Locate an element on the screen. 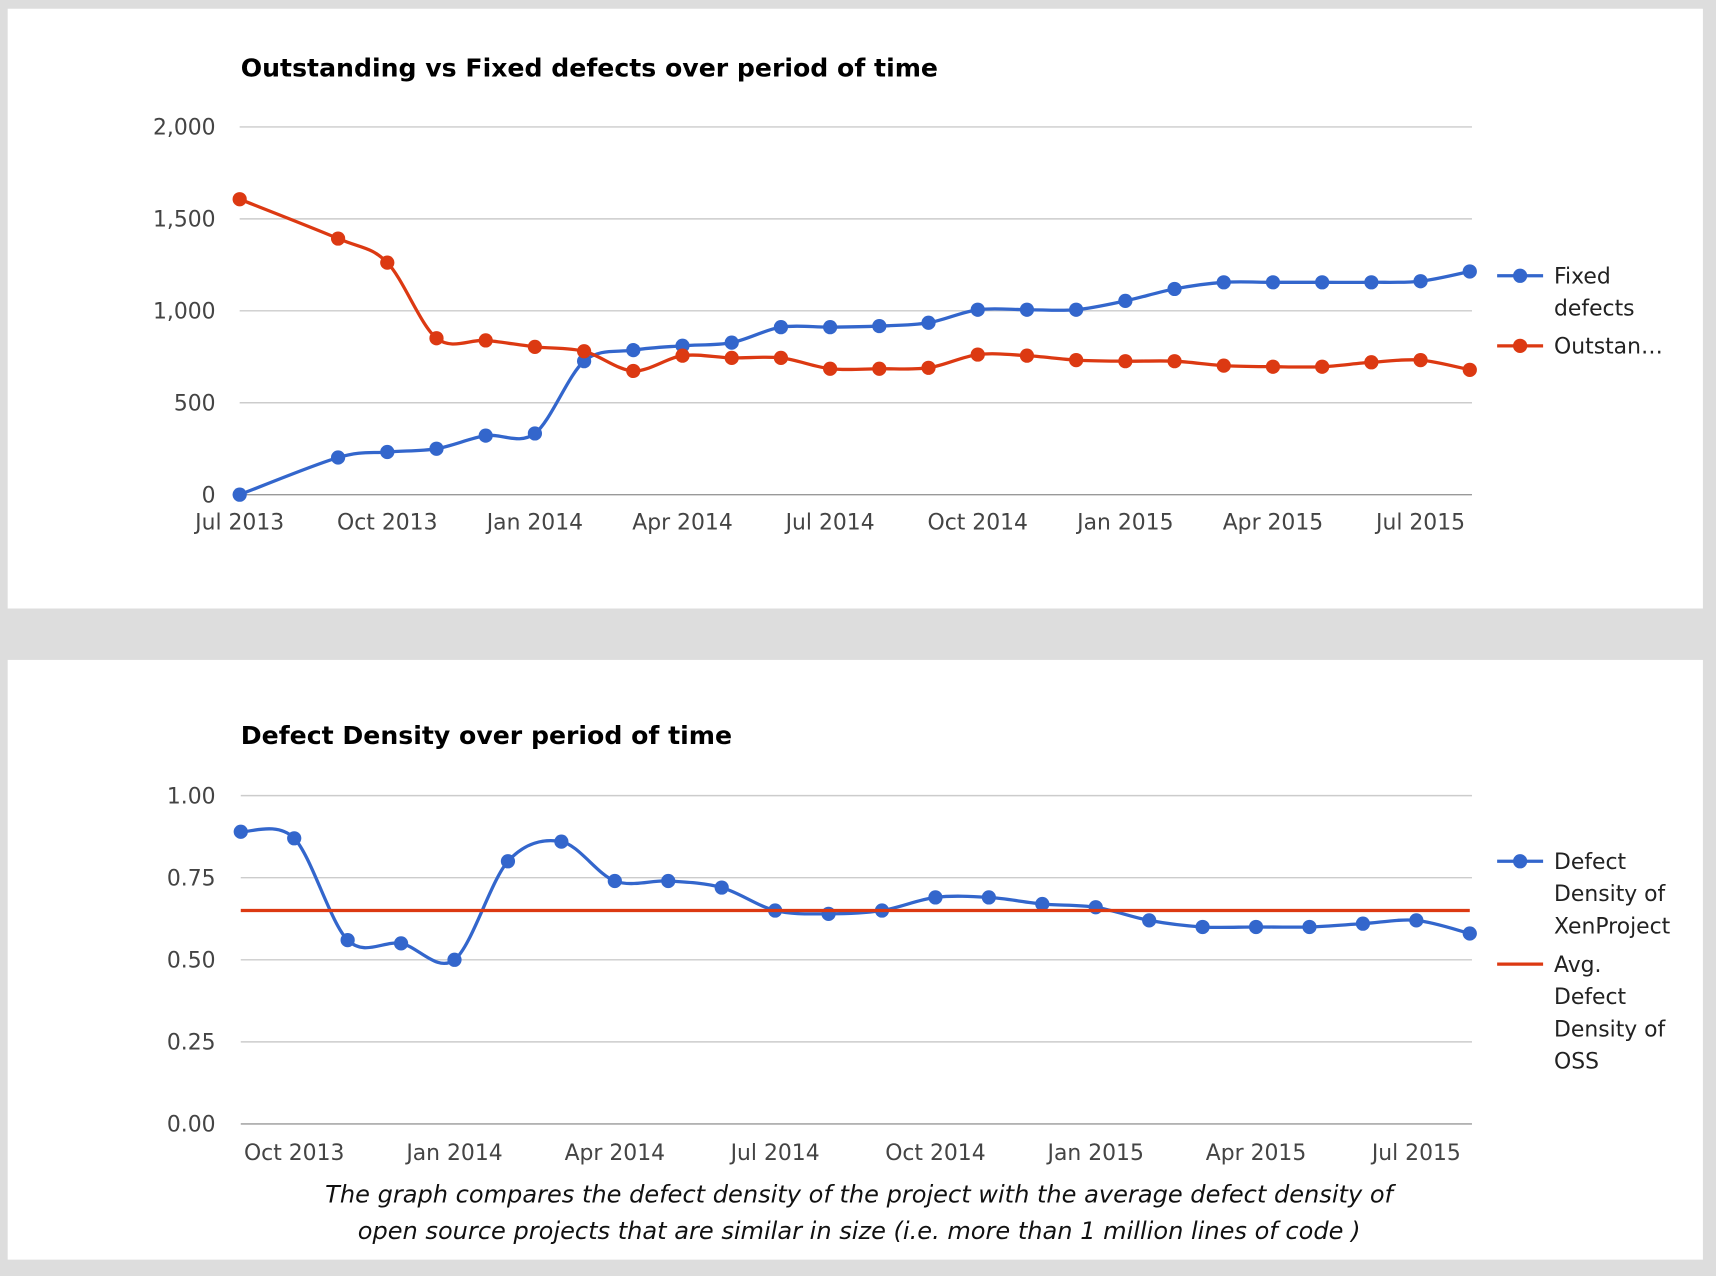 The width and height of the screenshot is (1716, 1276). legend-label: defects is located at coordinates (1594, 309).